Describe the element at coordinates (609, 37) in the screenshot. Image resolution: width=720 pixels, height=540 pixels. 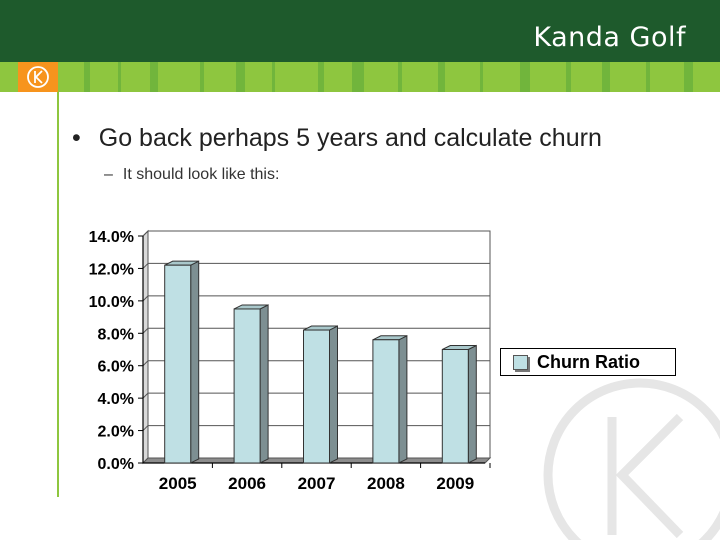
I see `brand-logo-text: Kanda Golf` at that location.